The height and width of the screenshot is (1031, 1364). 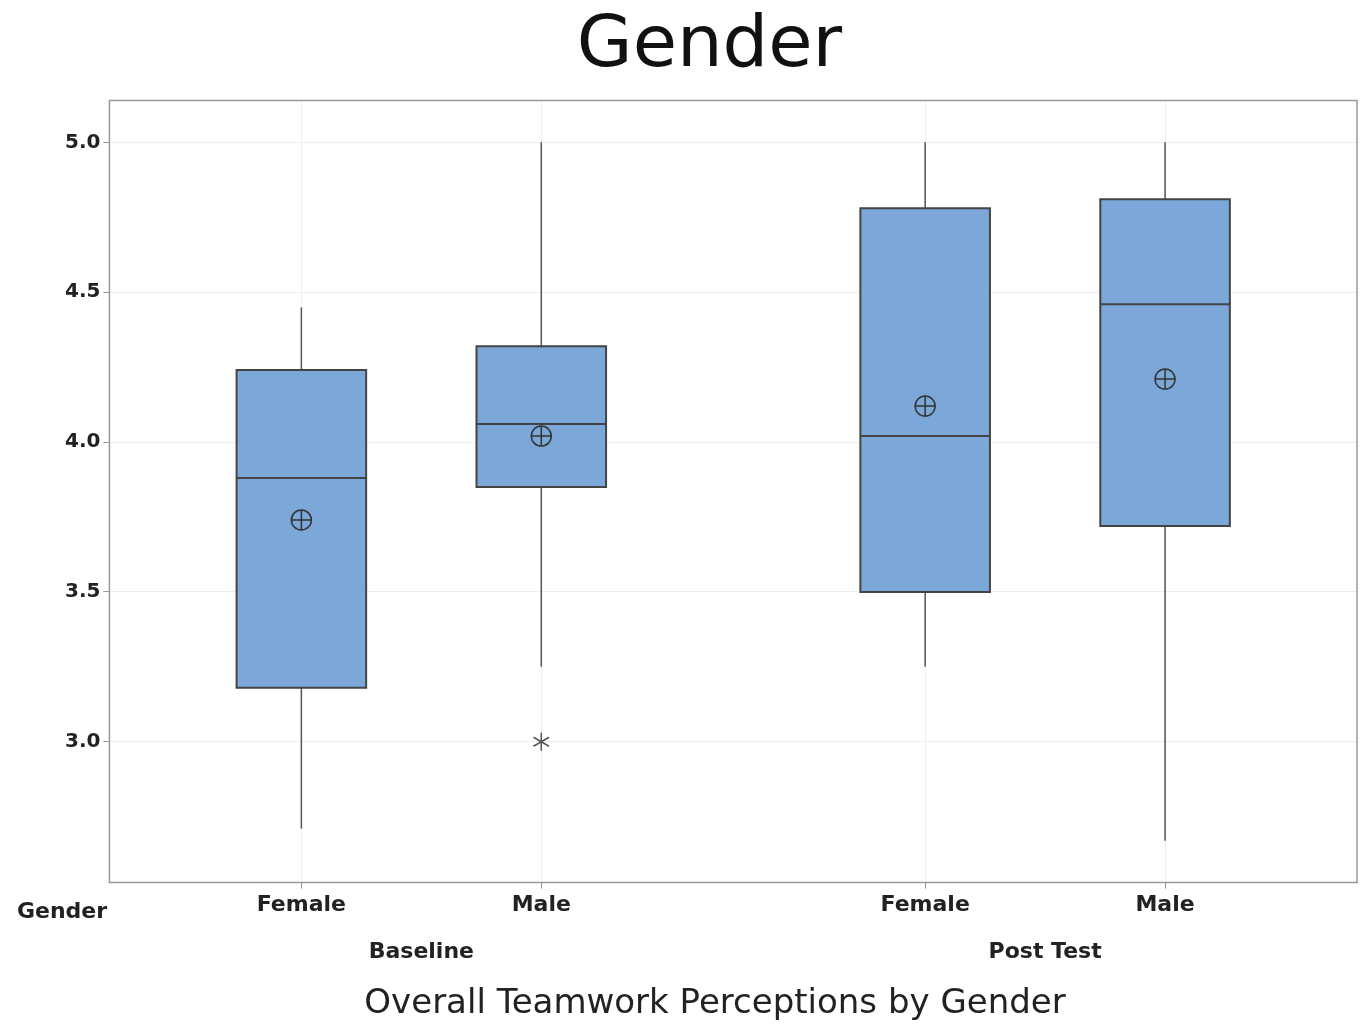 I want to click on y-tick-label: 3.0, so click(x=82, y=739).